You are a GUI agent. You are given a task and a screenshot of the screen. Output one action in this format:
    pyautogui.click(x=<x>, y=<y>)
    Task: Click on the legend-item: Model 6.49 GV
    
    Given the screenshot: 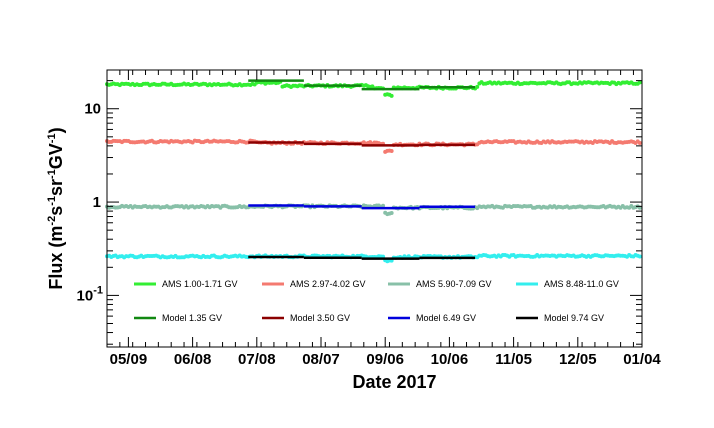 What is the action you would take?
    pyautogui.click(x=432, y=318)
    